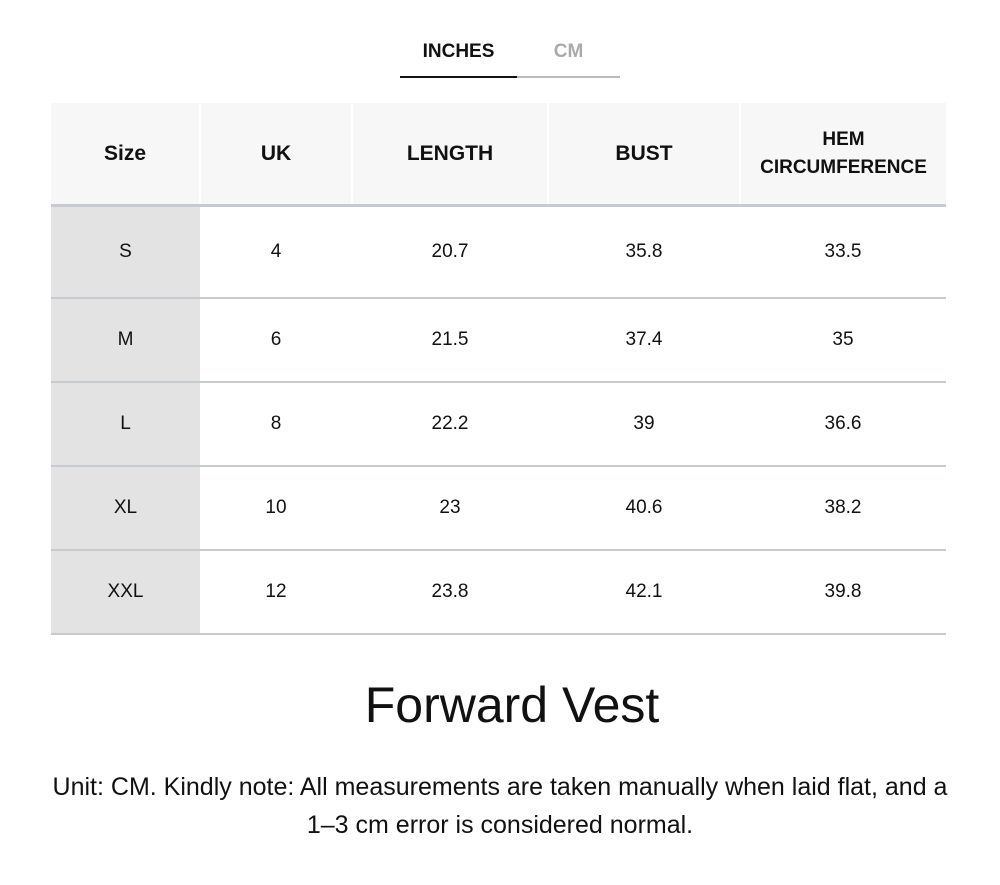 The width and height of the screenshot is (1000, 885). Describe the element at coordinates (842, 155) in the screenshot. I see `column-header: HEM CIRCUMFERENCE` at that location.